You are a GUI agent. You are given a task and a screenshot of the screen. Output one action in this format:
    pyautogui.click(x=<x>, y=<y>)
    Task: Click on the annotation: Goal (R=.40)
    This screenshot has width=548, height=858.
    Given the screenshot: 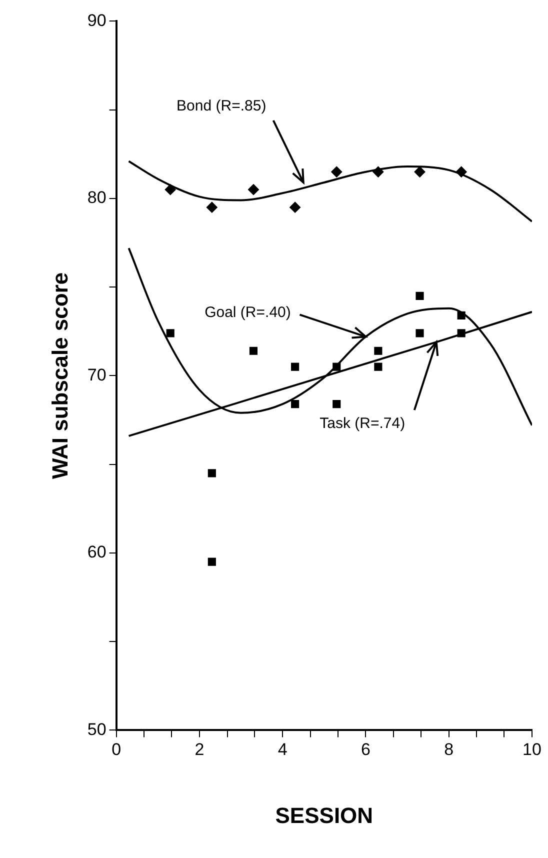 What is the action you would take?
    pyautogui.click(x=247, y=312)
    